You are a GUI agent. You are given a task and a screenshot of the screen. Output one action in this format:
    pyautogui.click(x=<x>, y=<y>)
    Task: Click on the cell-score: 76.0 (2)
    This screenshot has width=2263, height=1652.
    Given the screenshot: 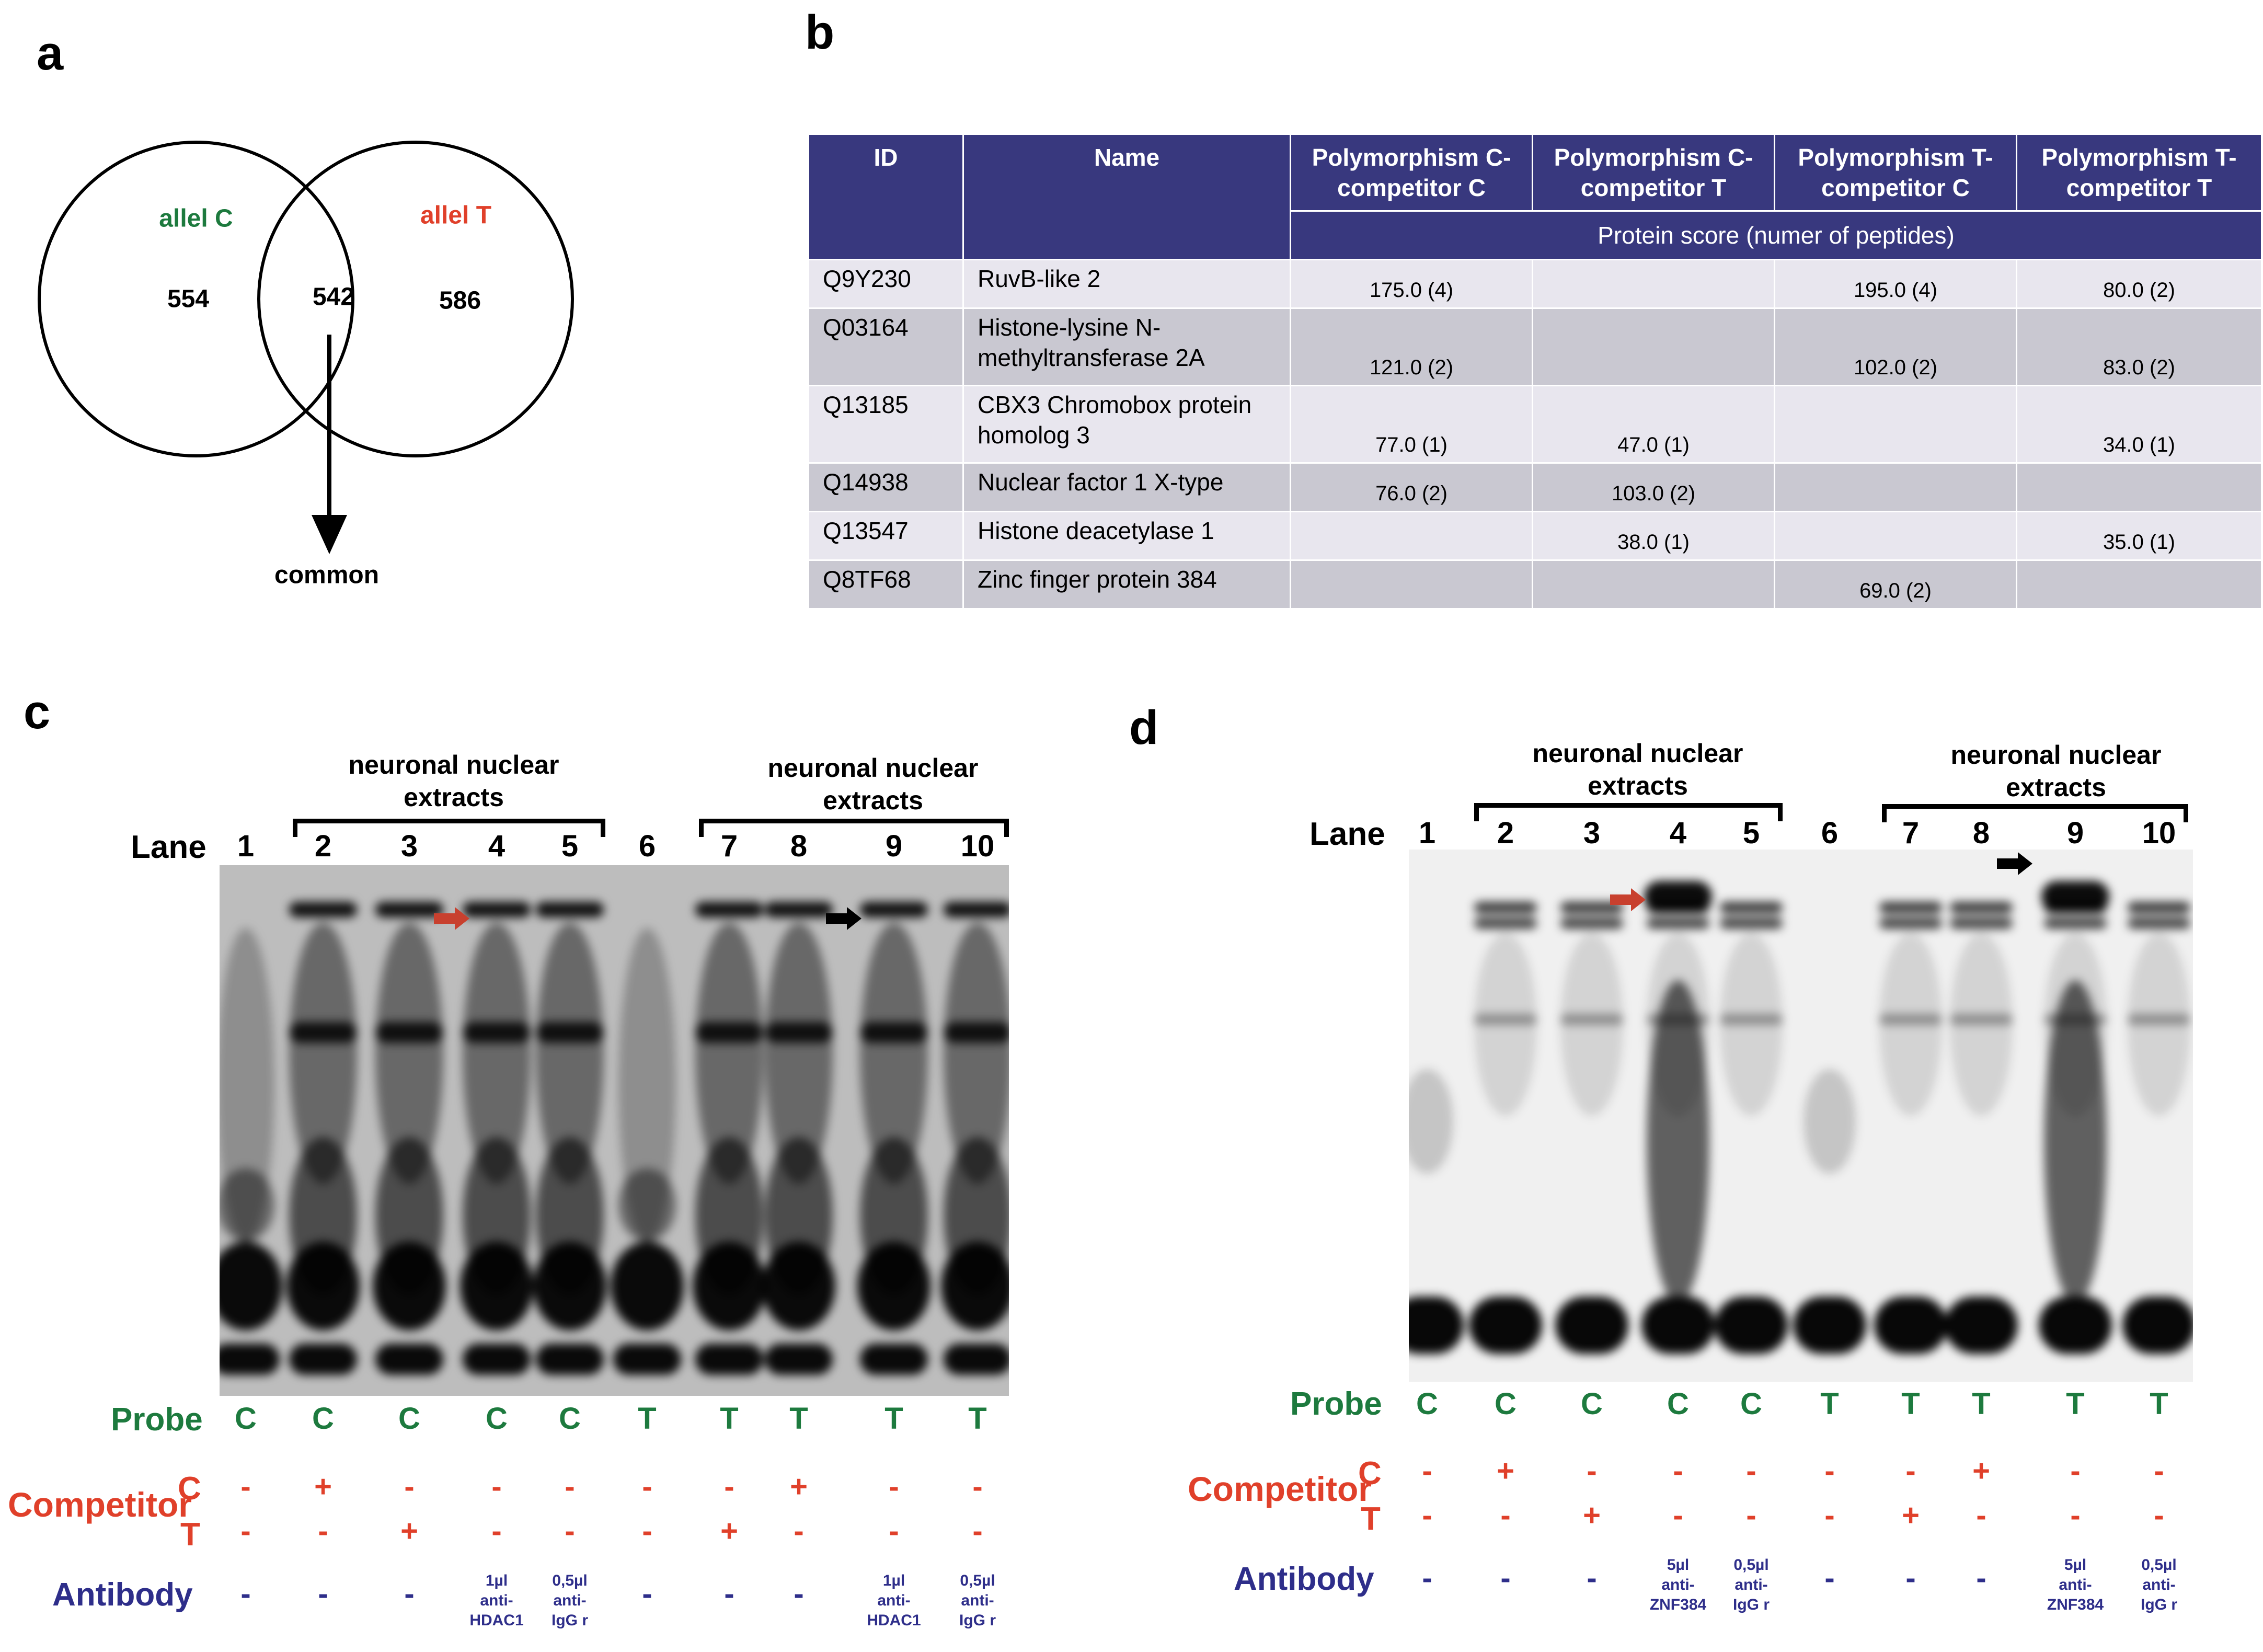 What is the action you would take?
    pyautogui.click(x=1411, y=487)
    